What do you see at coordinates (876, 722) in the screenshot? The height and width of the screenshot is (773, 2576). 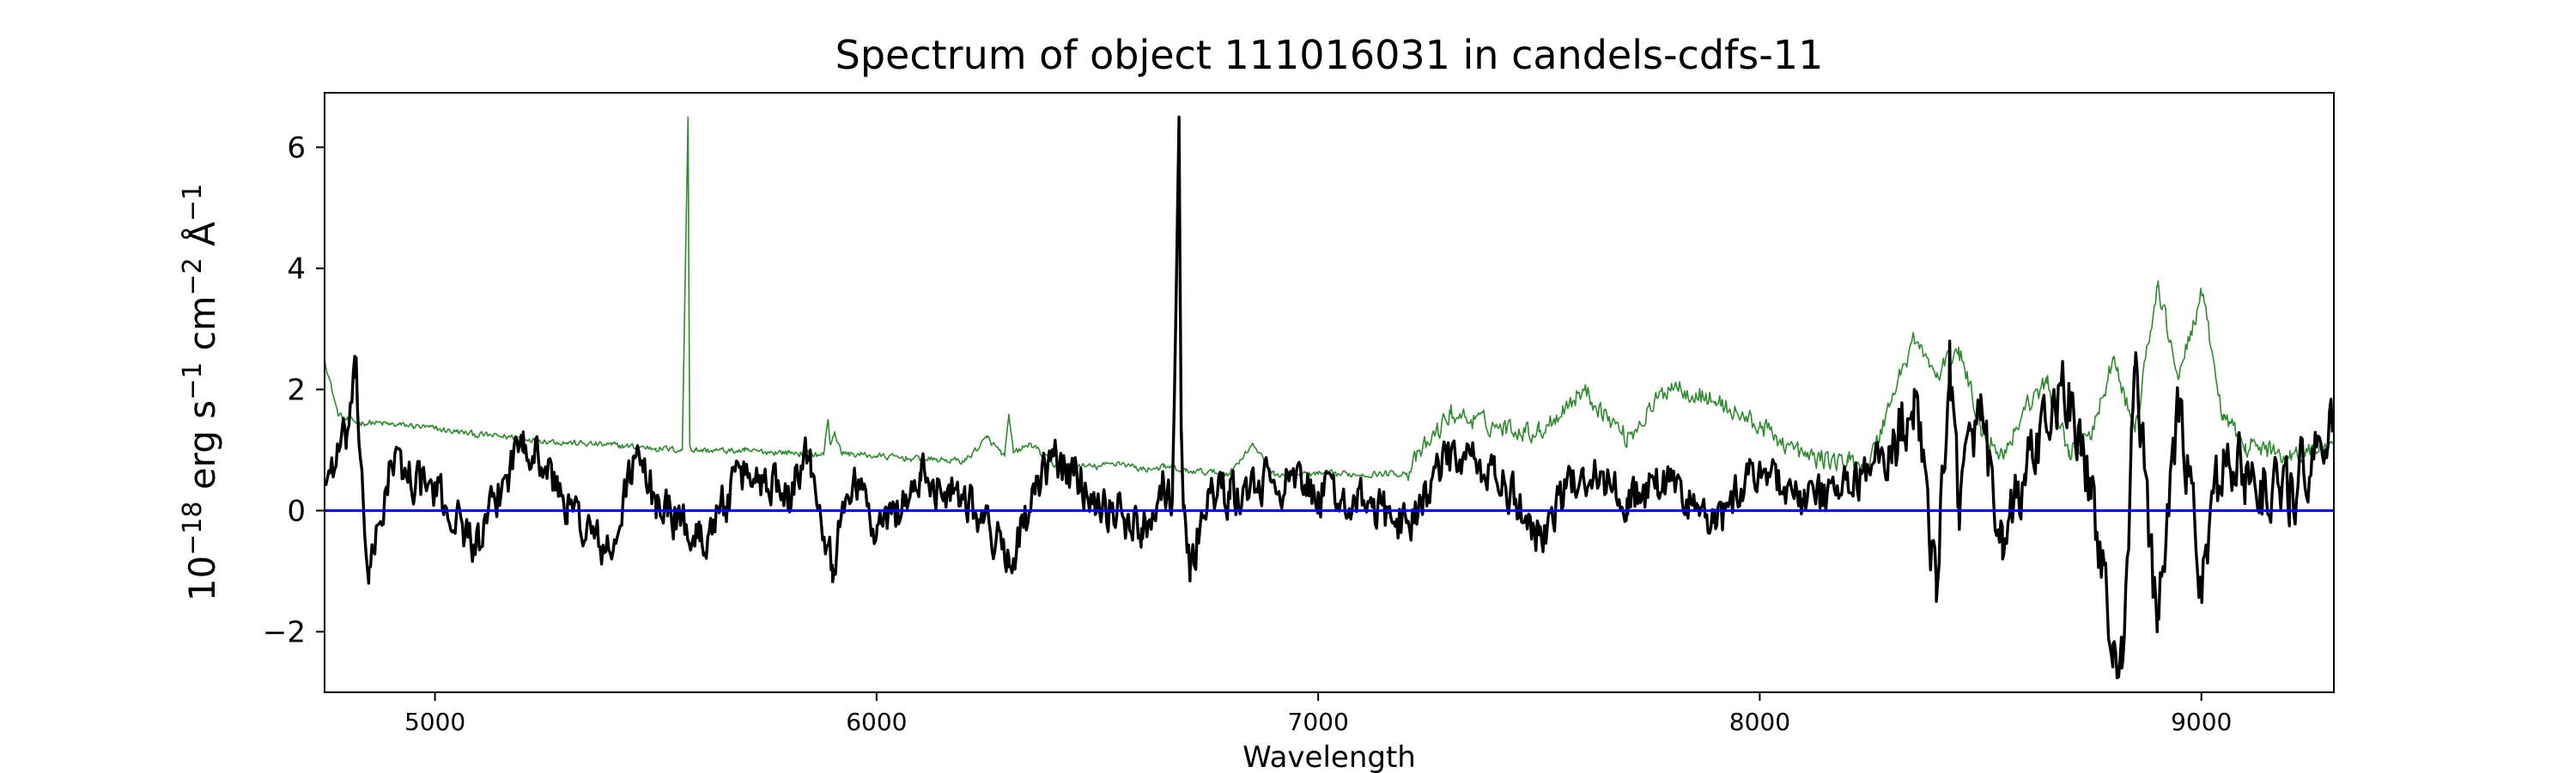 I see `x-tick-label: 6000` at bounding box center [876, 722].